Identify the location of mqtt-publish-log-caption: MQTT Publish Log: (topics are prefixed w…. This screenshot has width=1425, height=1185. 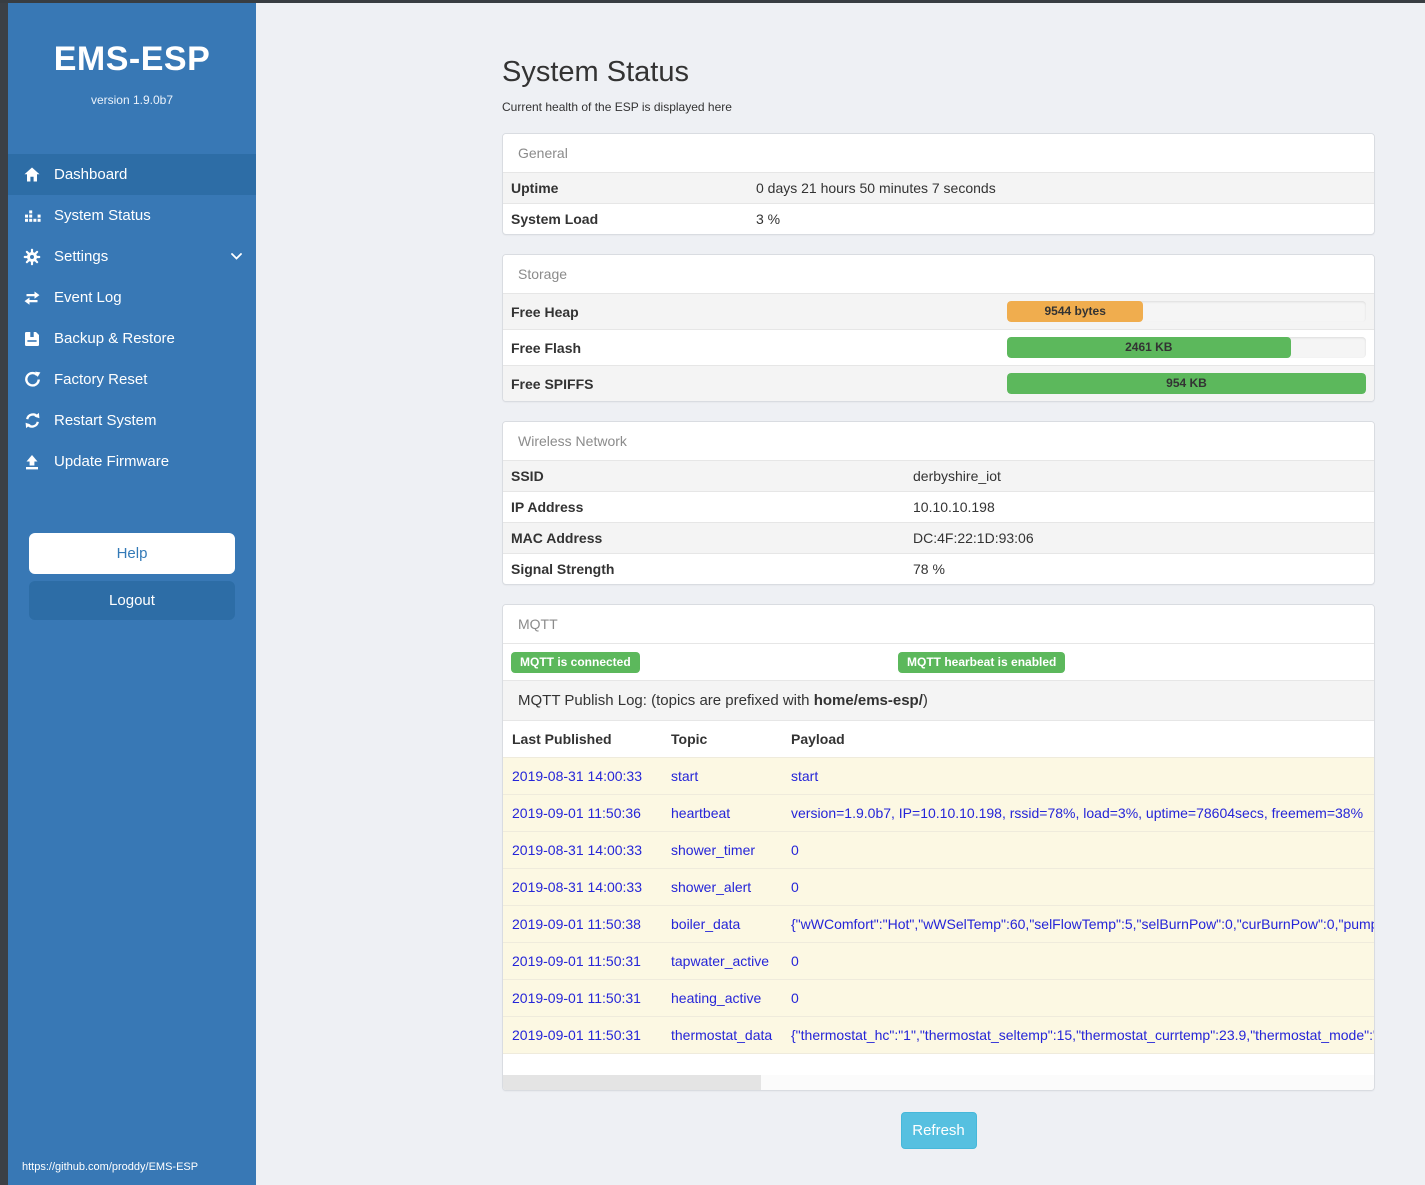
(938, 700).